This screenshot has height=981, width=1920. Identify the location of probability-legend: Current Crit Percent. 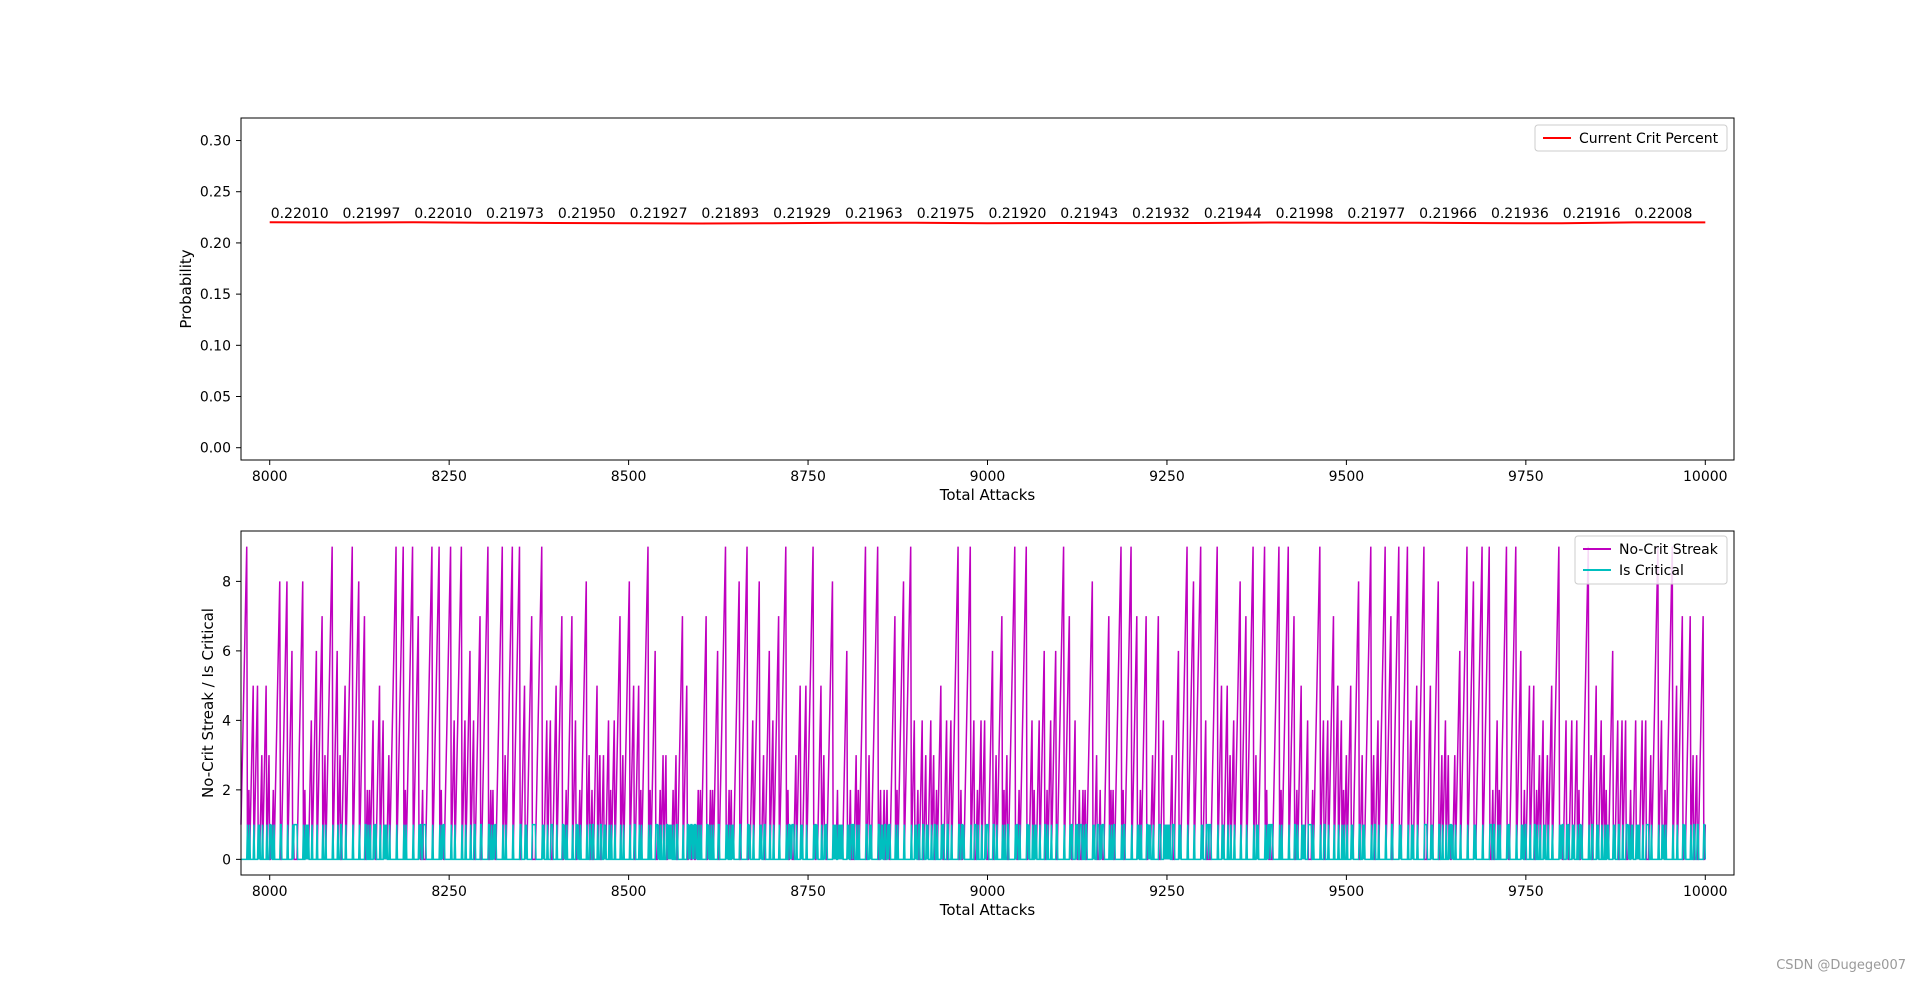
(1631, 138).